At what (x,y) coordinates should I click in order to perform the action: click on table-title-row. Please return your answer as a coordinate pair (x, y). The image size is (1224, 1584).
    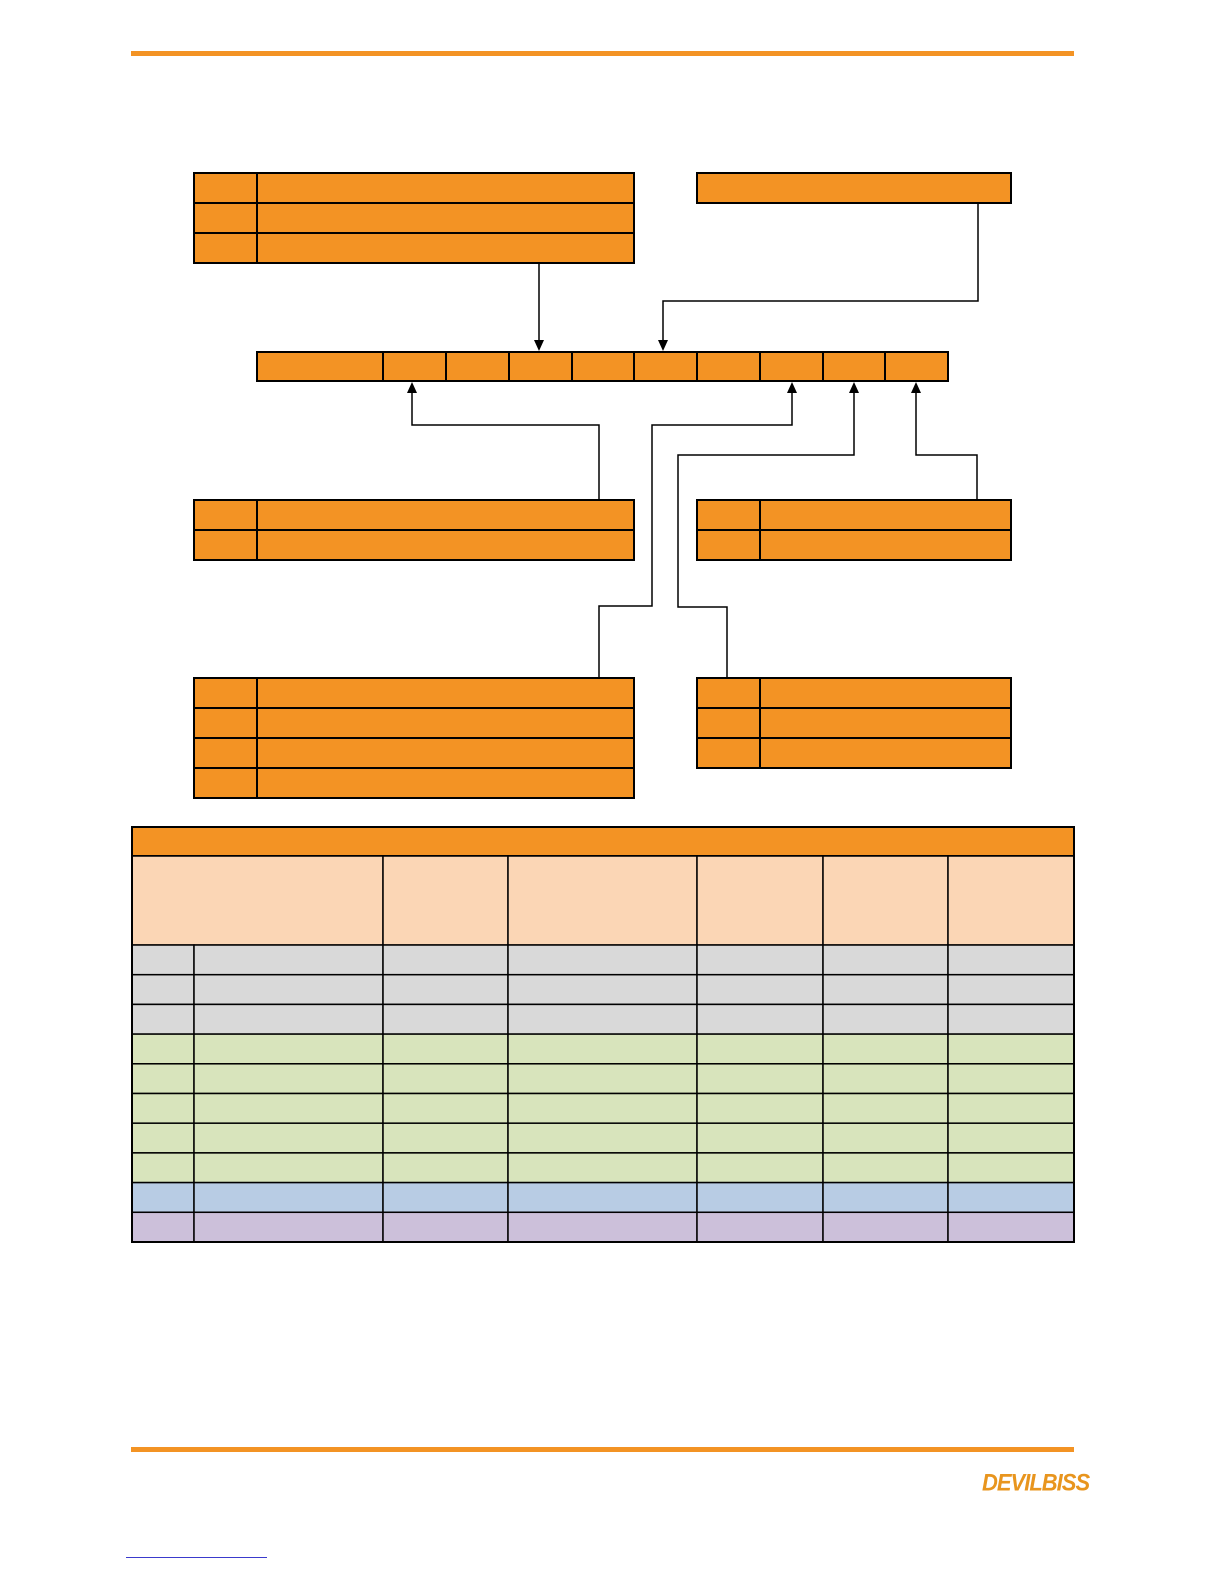
    Looking at the image, I should click on (603, 841).